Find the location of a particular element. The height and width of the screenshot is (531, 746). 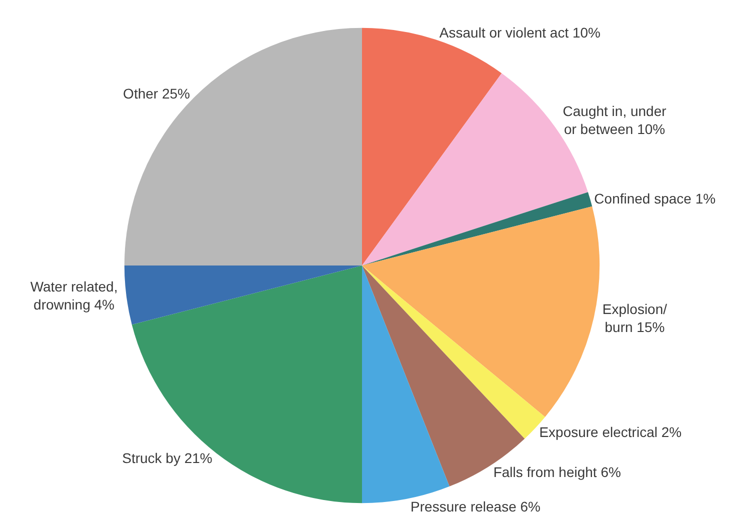

slice-label: Falls from height 6% is located at coordinates (557, 472).